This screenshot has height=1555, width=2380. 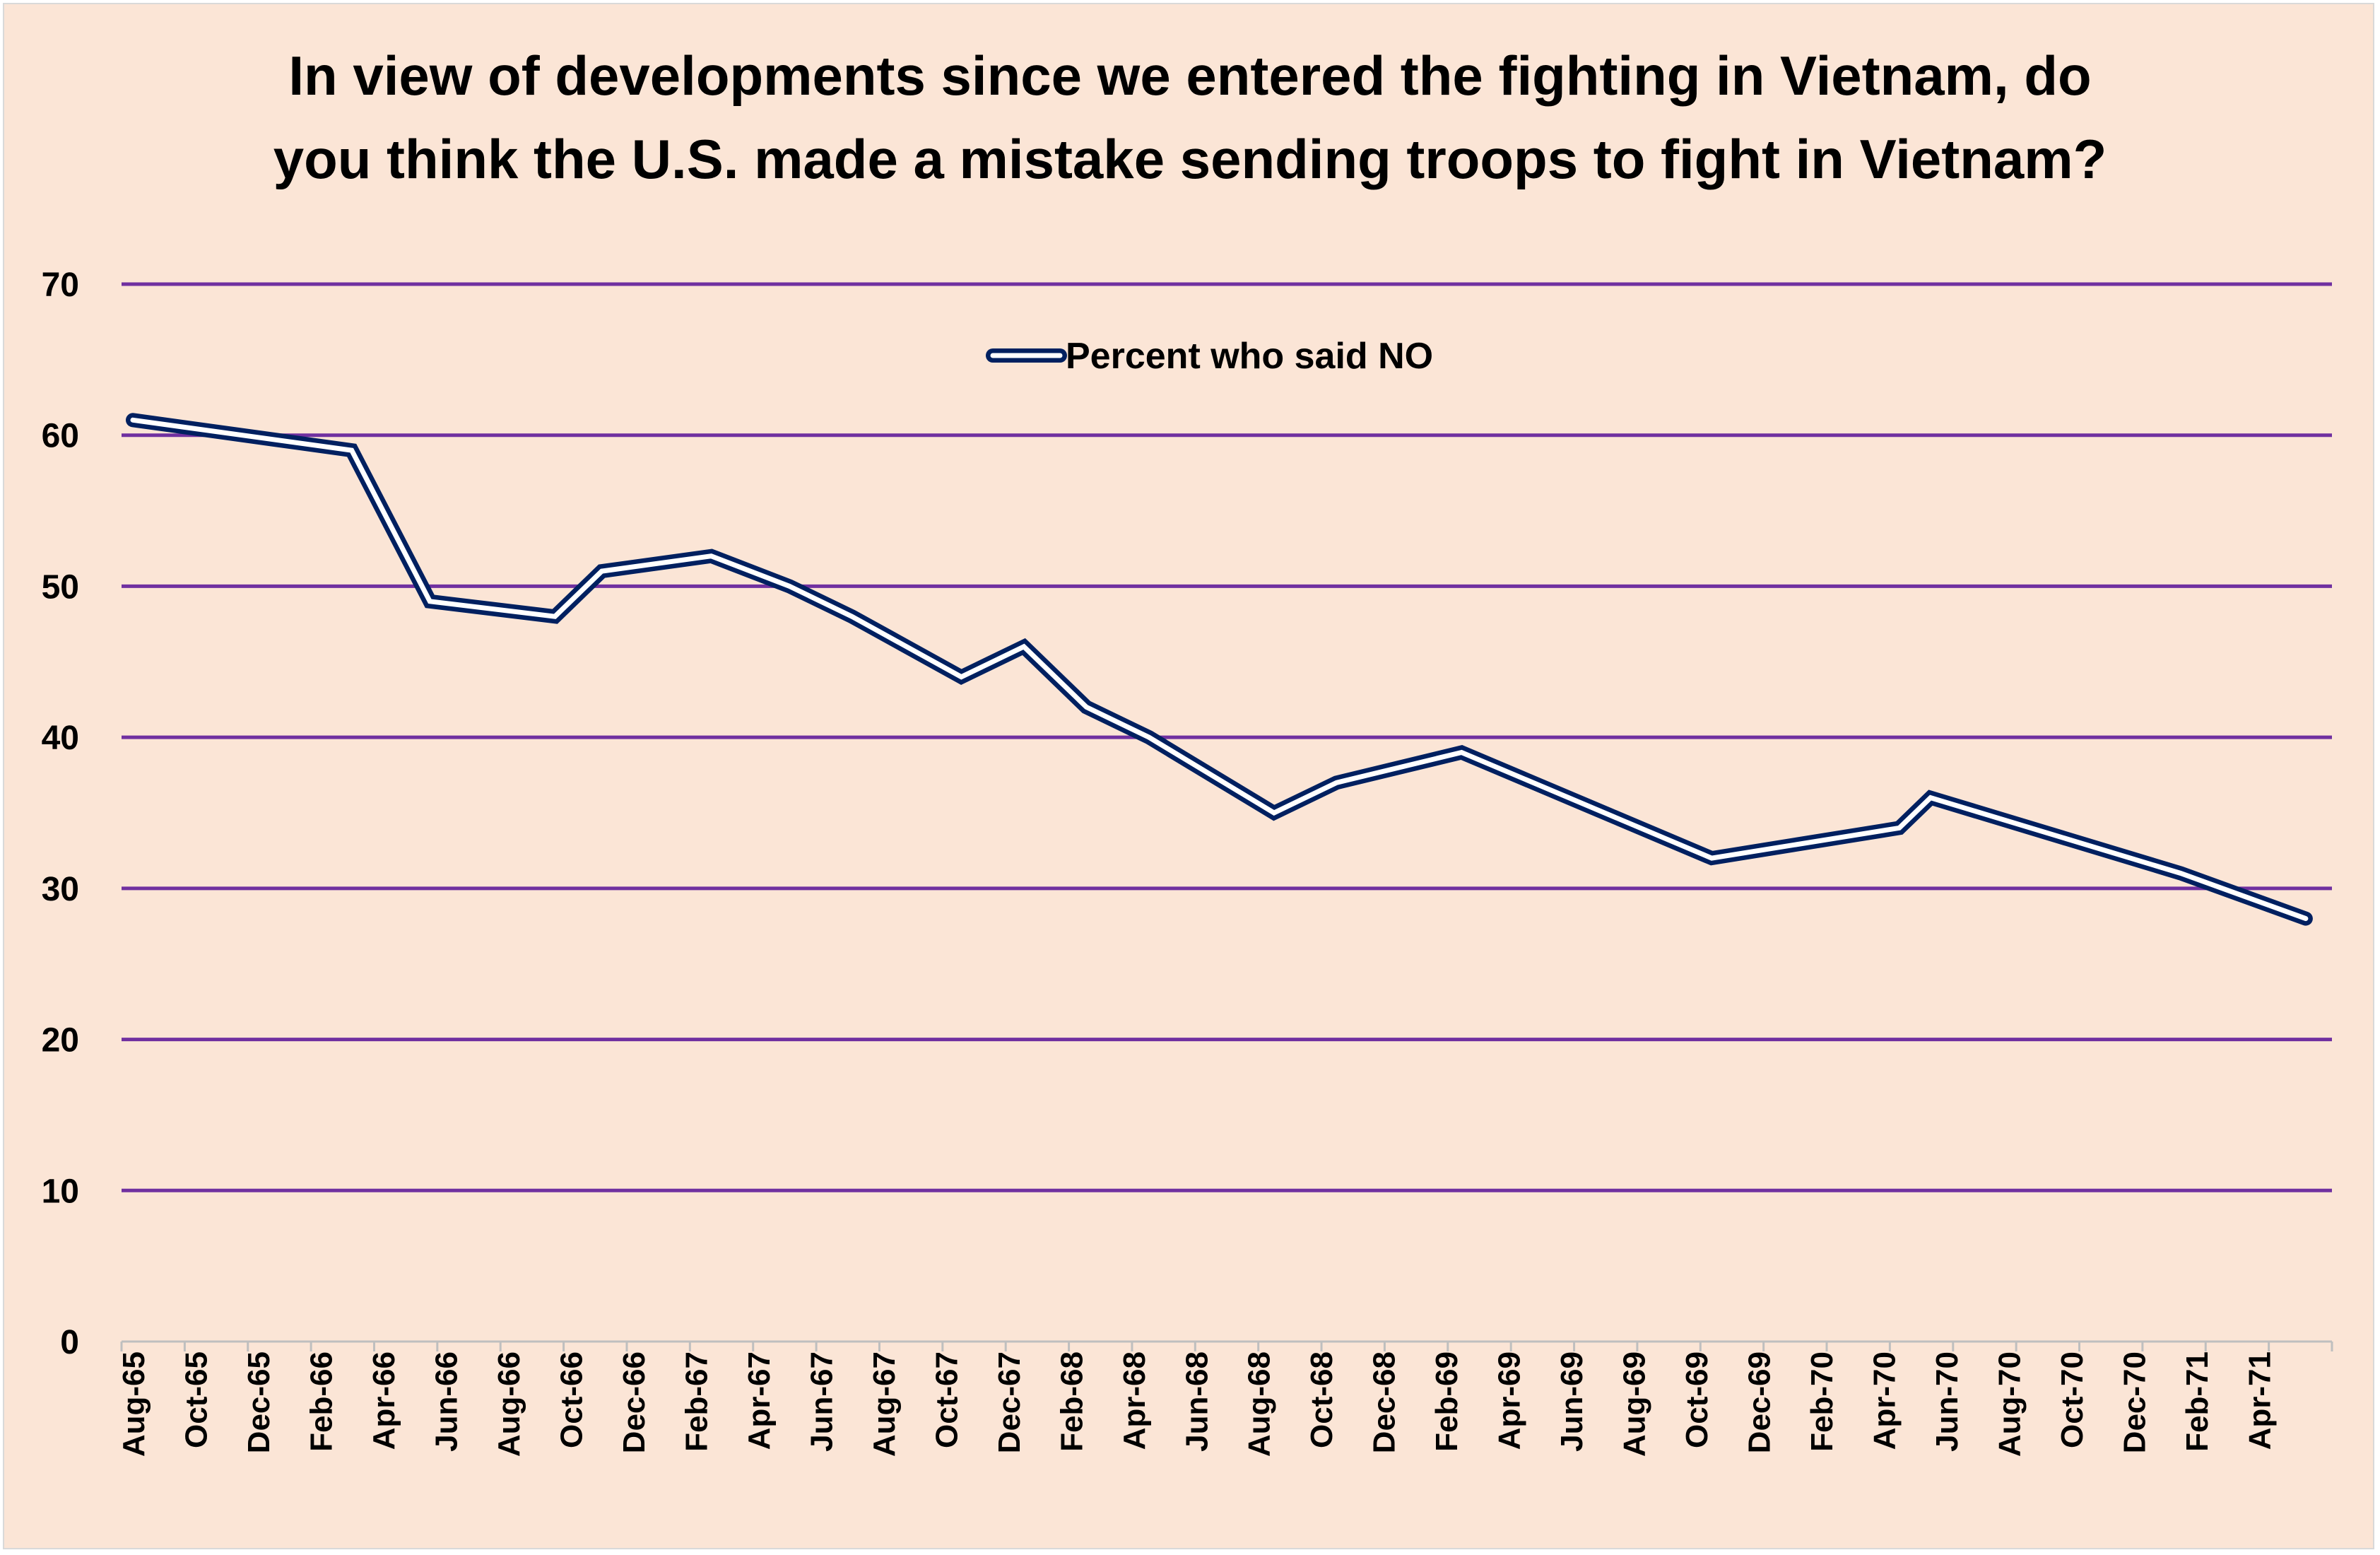 I want to click on x-tick-label: Dec-70, so click(x=2135, y=1402).